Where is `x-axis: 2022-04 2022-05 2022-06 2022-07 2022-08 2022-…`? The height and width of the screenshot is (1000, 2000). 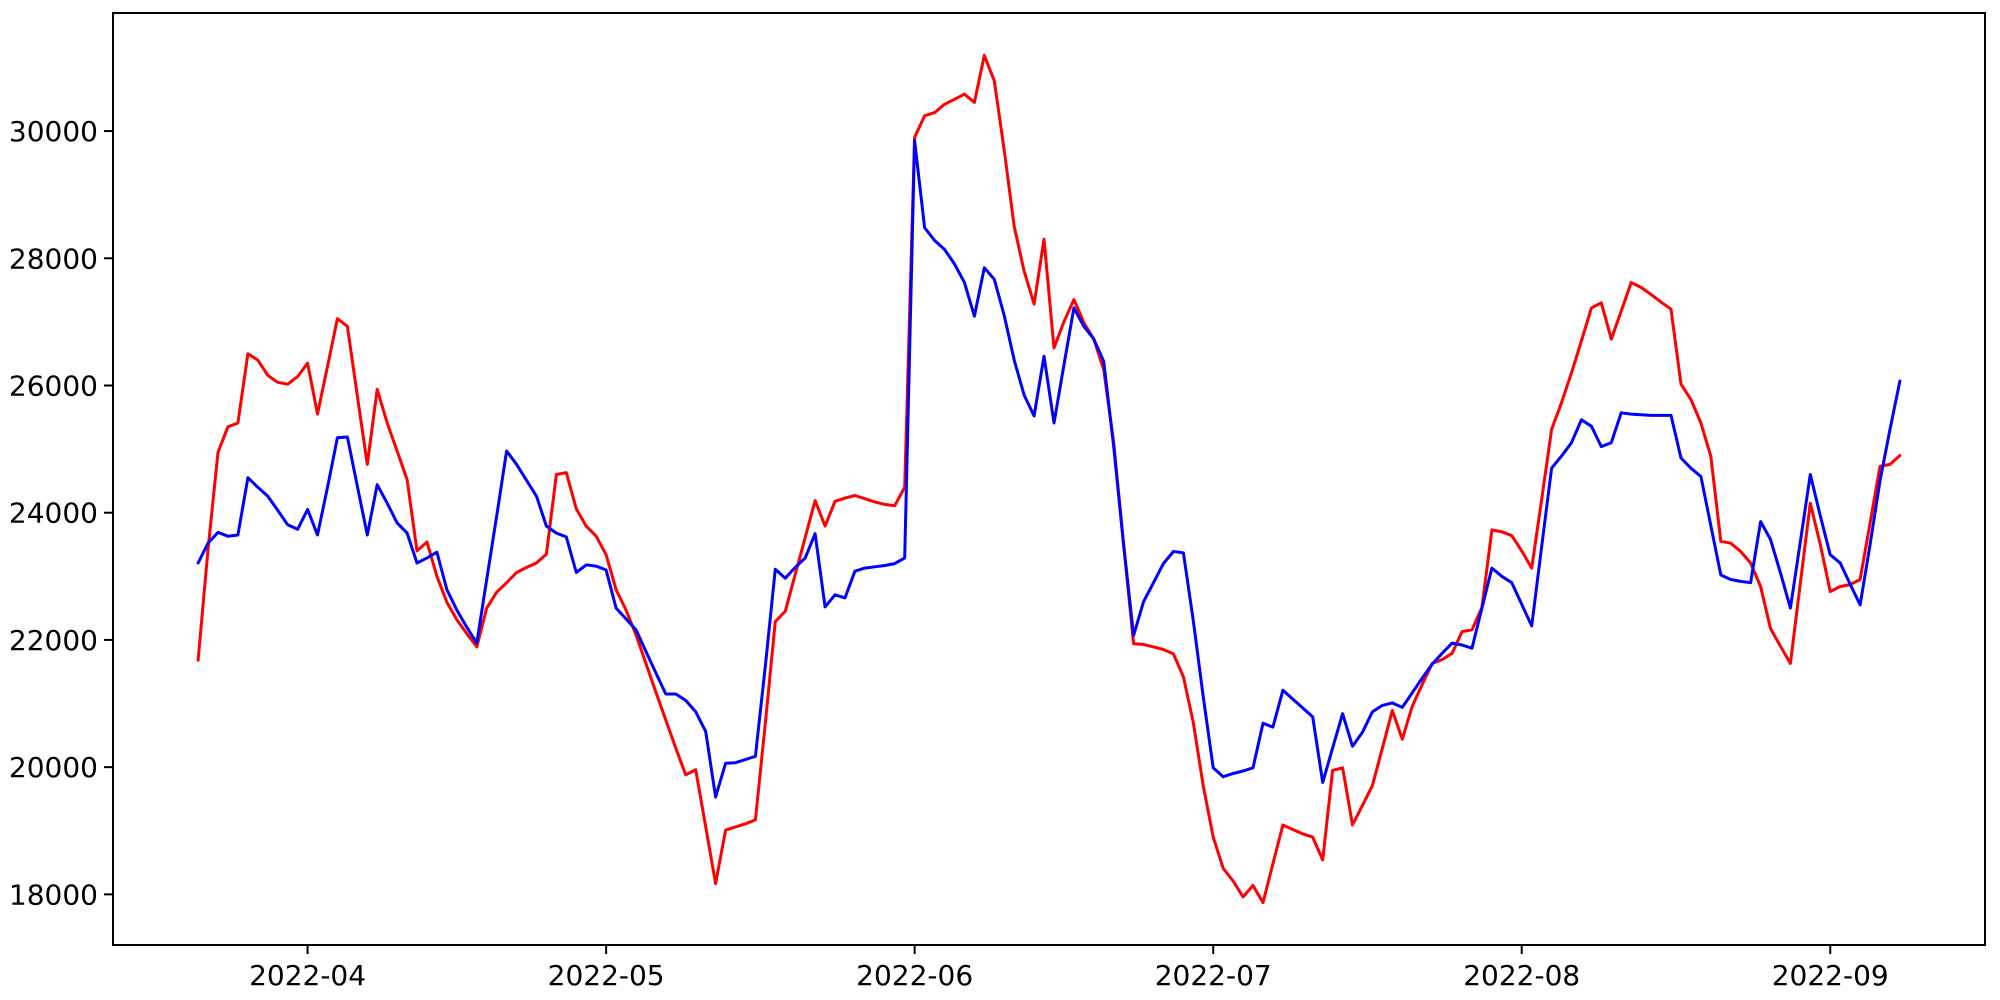
x-axis: 2022-04 2022-05 2022-06 2022-07 2022-08 2022-… is located at coordinates (1069, 968).